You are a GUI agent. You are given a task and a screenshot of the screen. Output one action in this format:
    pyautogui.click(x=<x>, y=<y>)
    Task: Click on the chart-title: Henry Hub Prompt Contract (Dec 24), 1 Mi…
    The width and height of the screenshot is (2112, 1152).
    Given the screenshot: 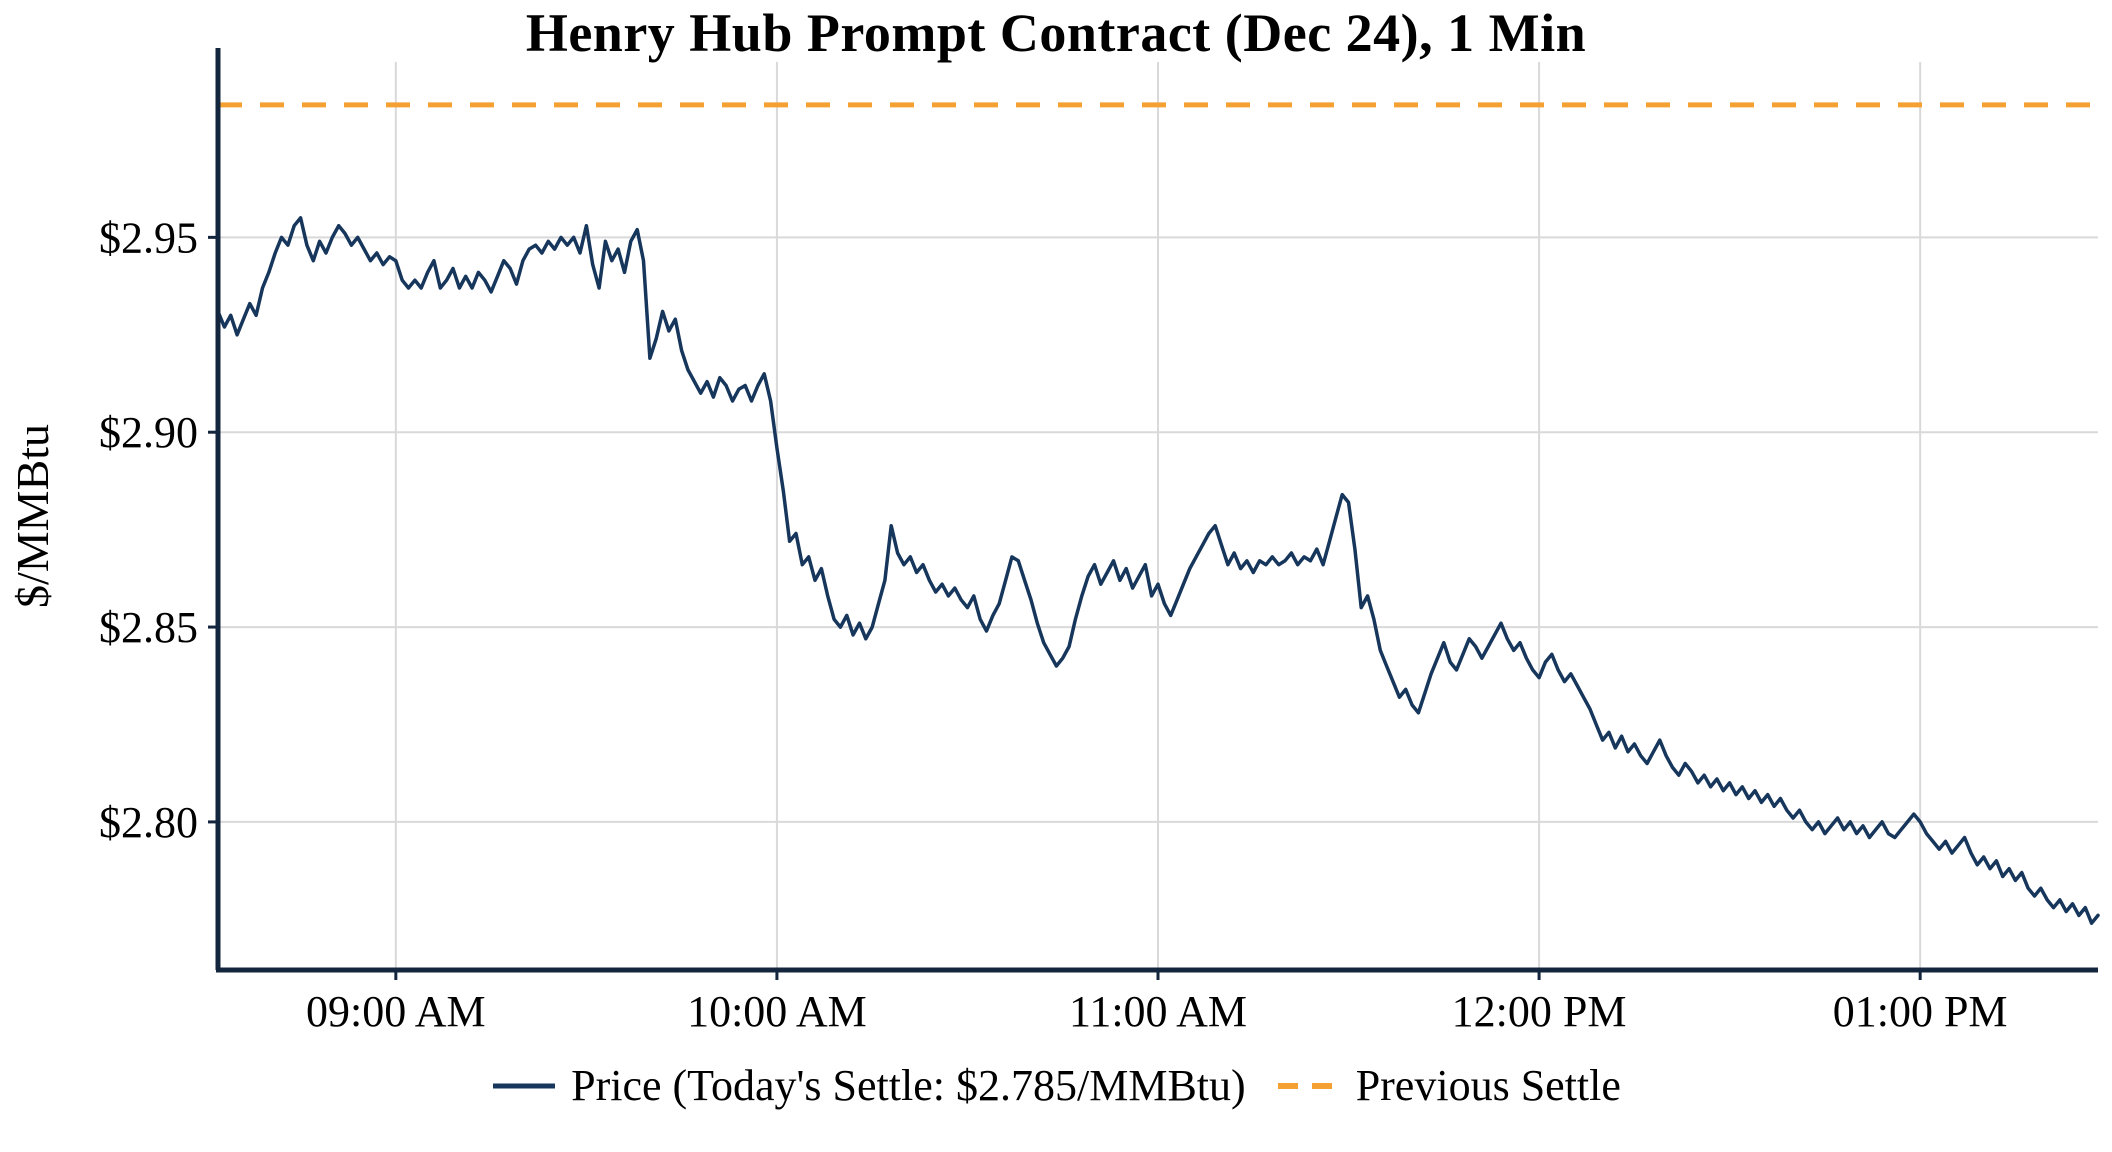 What is the action you would take?
    pyautogui.click(x=1056, y=33)
    